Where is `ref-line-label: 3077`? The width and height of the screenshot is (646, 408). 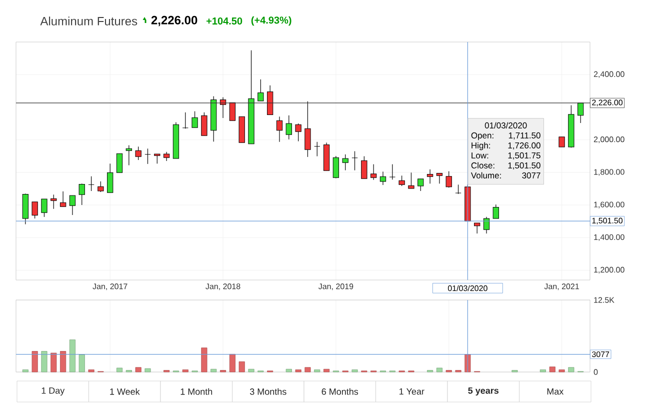
ref-line-label: 3077 is located at coordinates (601, 354).